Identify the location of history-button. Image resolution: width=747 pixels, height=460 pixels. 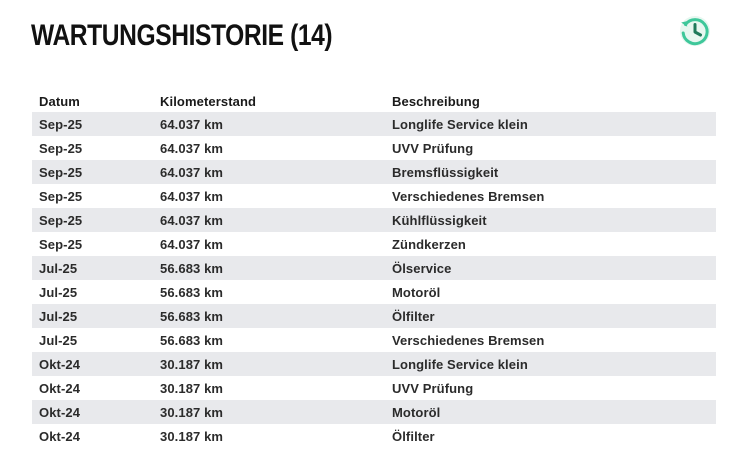
(695, 31).